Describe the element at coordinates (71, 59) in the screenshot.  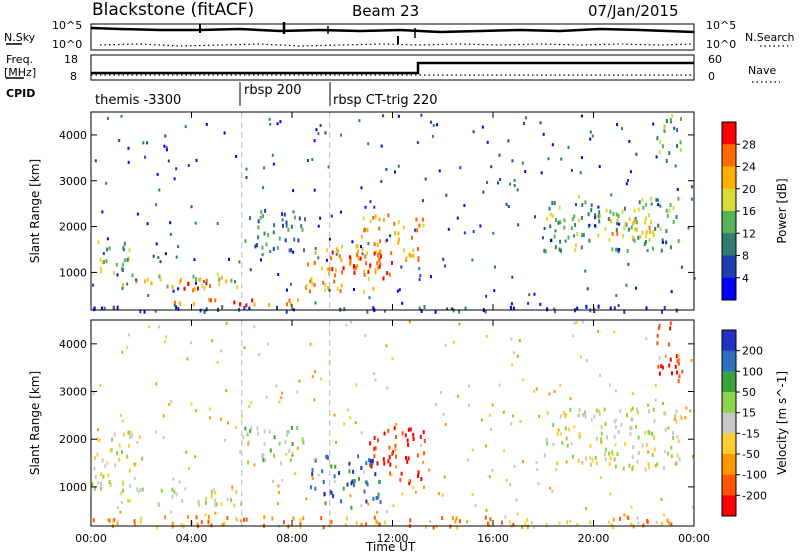
I see `freq-tick-18: 18` at that location.